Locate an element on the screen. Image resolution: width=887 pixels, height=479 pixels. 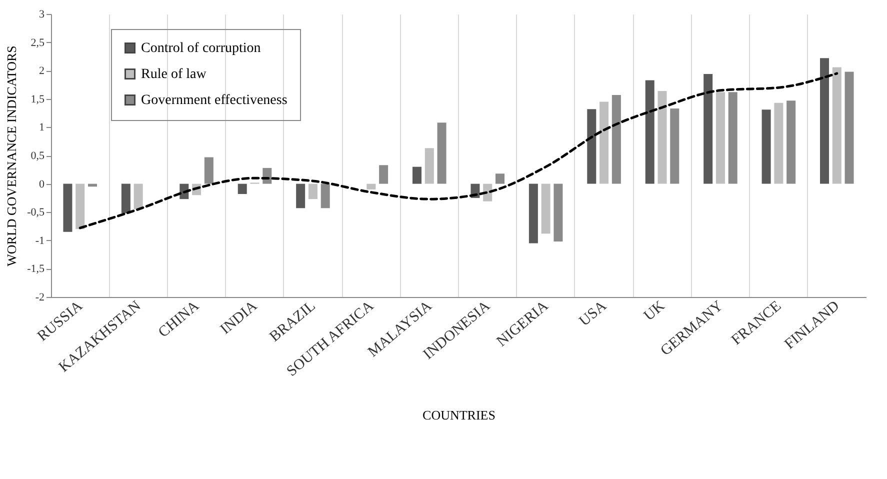
y-tick-label: -0,5 is located at coordinates (36, 212).